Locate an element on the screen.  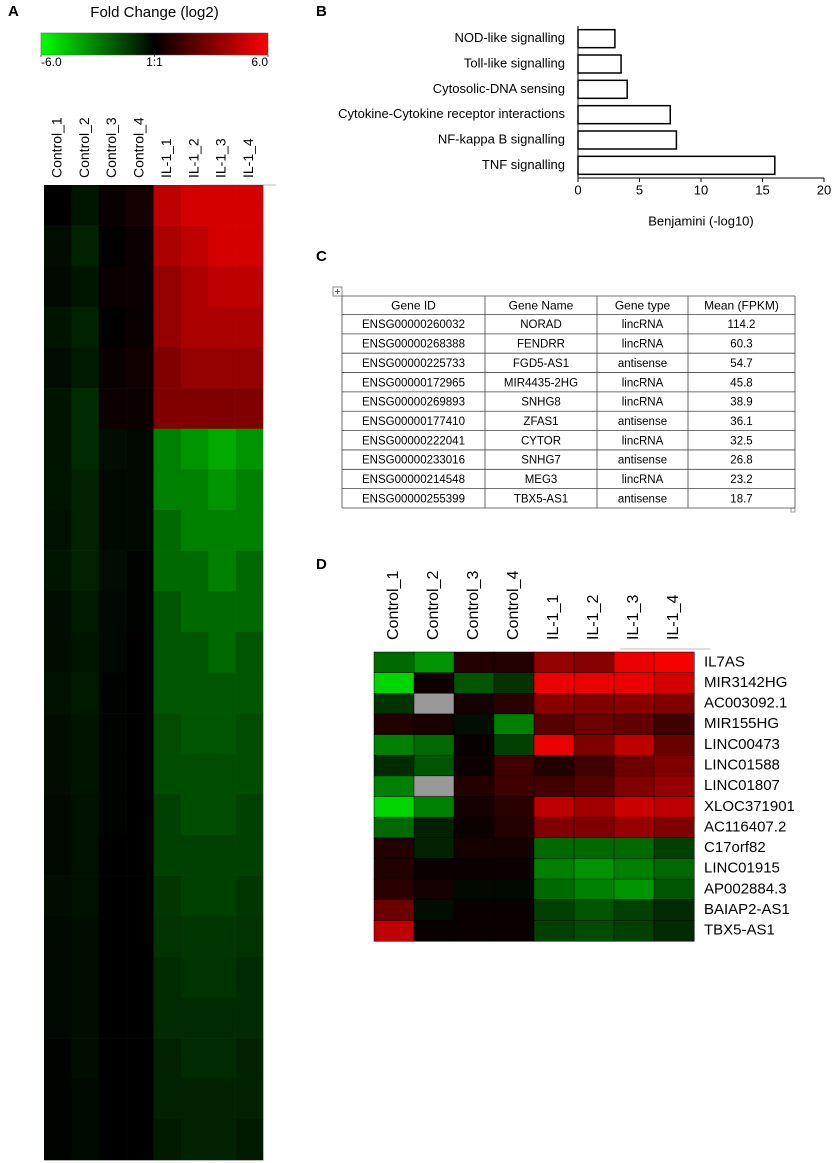
table-header-cell: Gene type is located at coordinates (643, 305).